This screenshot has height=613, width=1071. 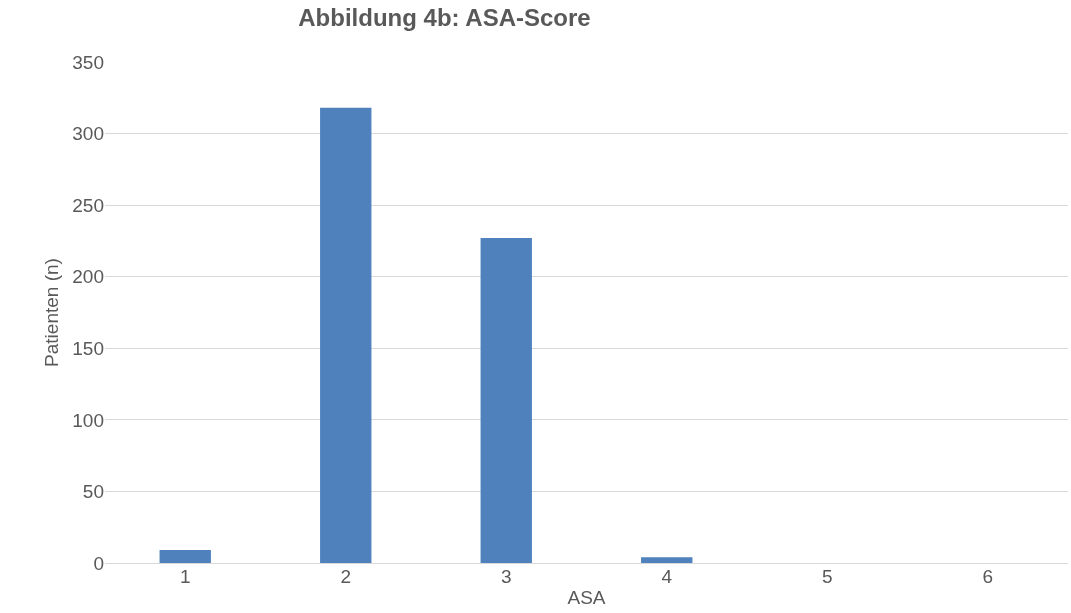 What do you see at coordinates (88, 420) in the screenshot?
I see `y-tick-label: 100` at bounding box center [88, 420].